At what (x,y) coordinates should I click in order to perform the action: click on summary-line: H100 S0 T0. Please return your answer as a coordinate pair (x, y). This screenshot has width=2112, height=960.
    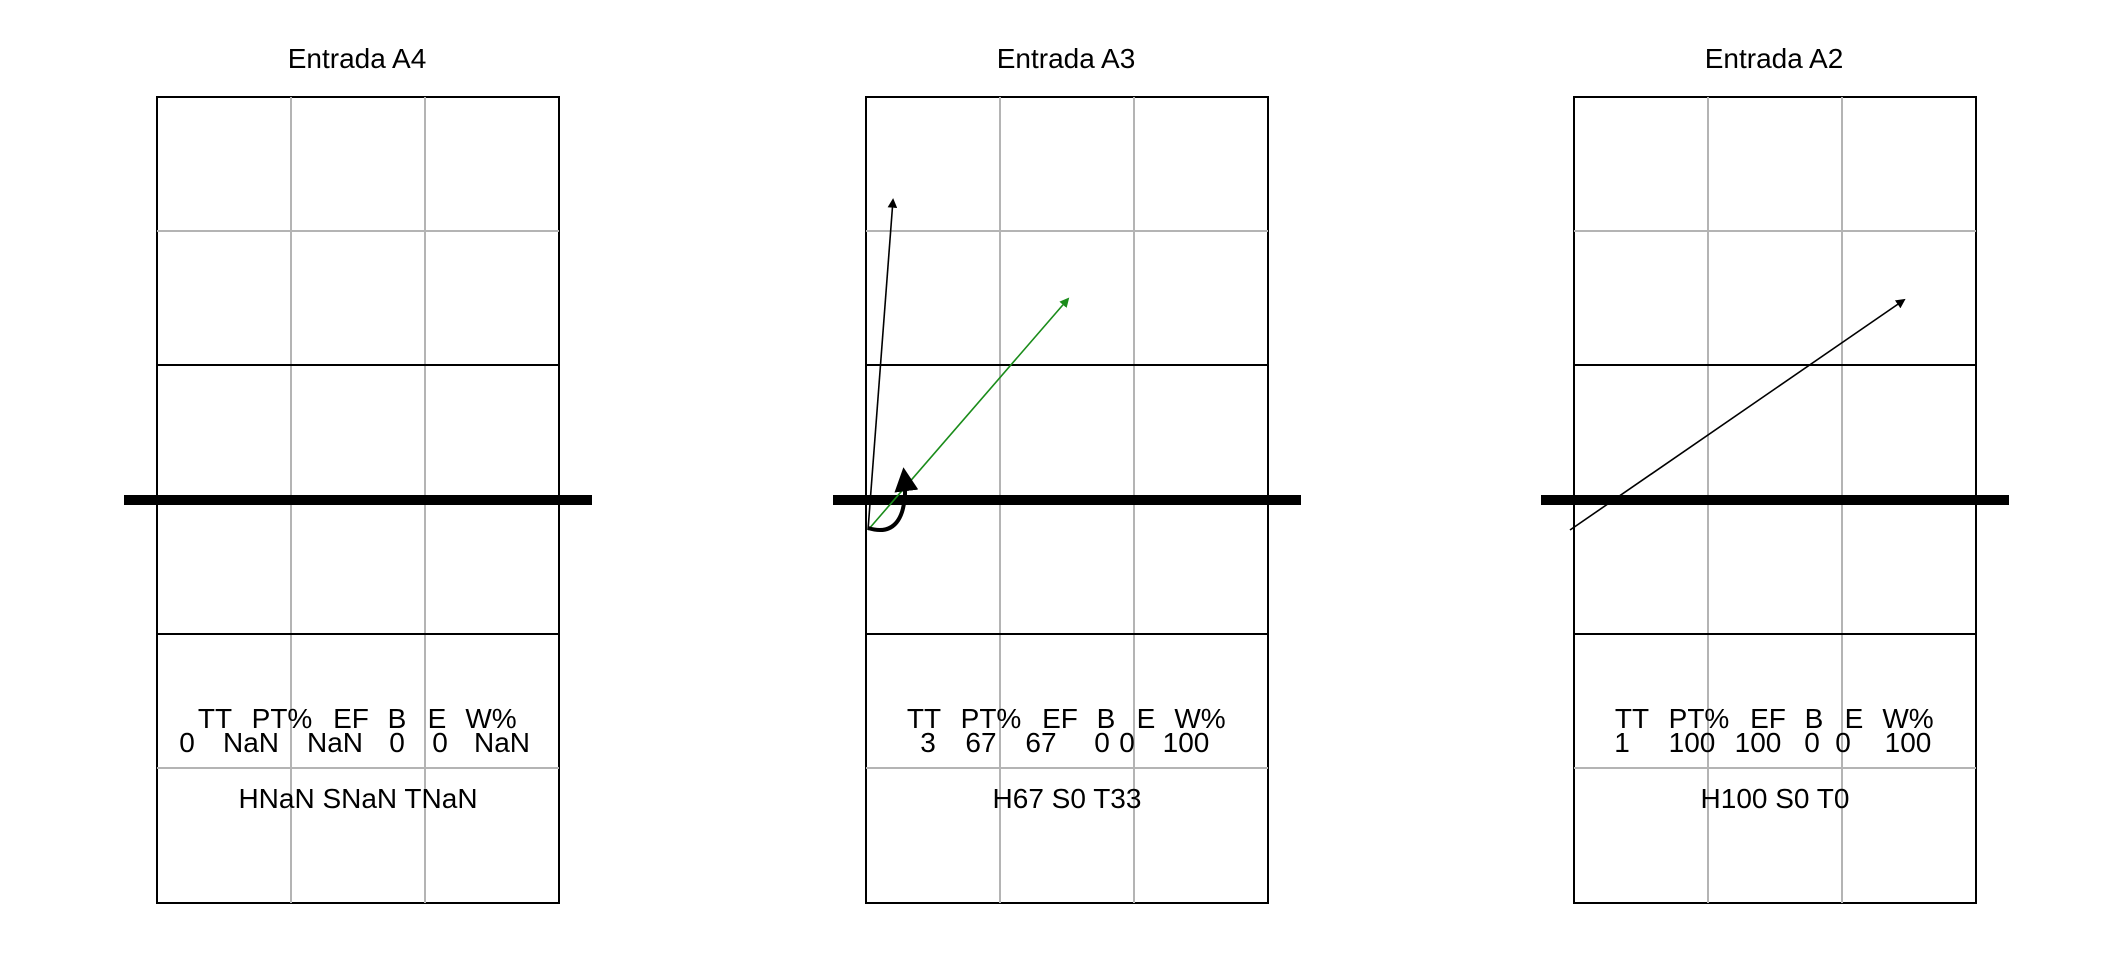
    Looking at the image, I should click on (1775, 798).